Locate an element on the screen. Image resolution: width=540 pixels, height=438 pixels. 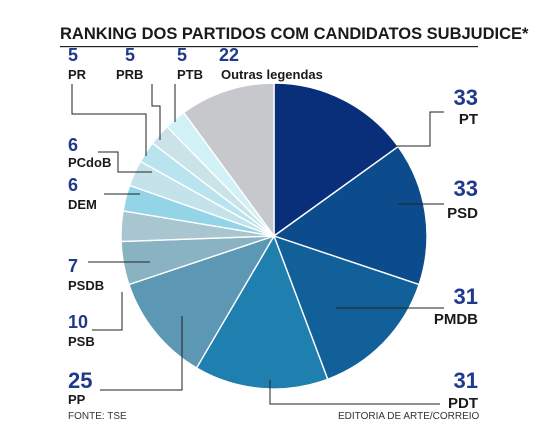
value-label-outras-legendas: 22 is located at coordinates (229, 55).